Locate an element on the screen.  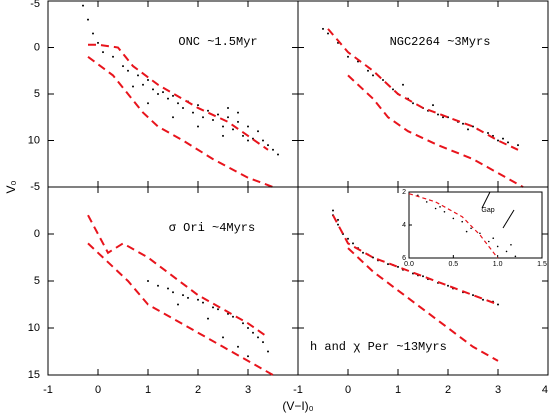
panel-title: h and χ Per ~13Myrs is located at coordinates (378, 347).